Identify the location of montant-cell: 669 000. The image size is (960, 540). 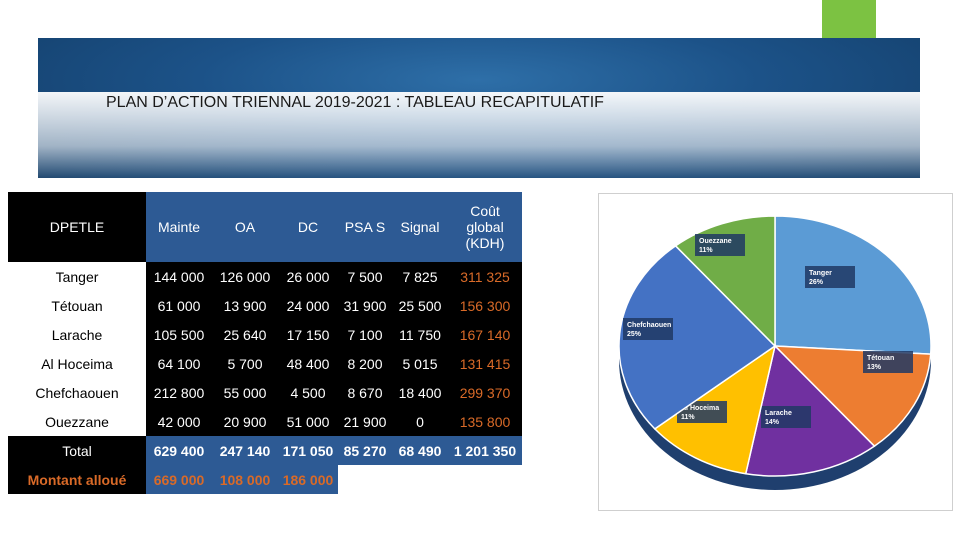
(179, 479).